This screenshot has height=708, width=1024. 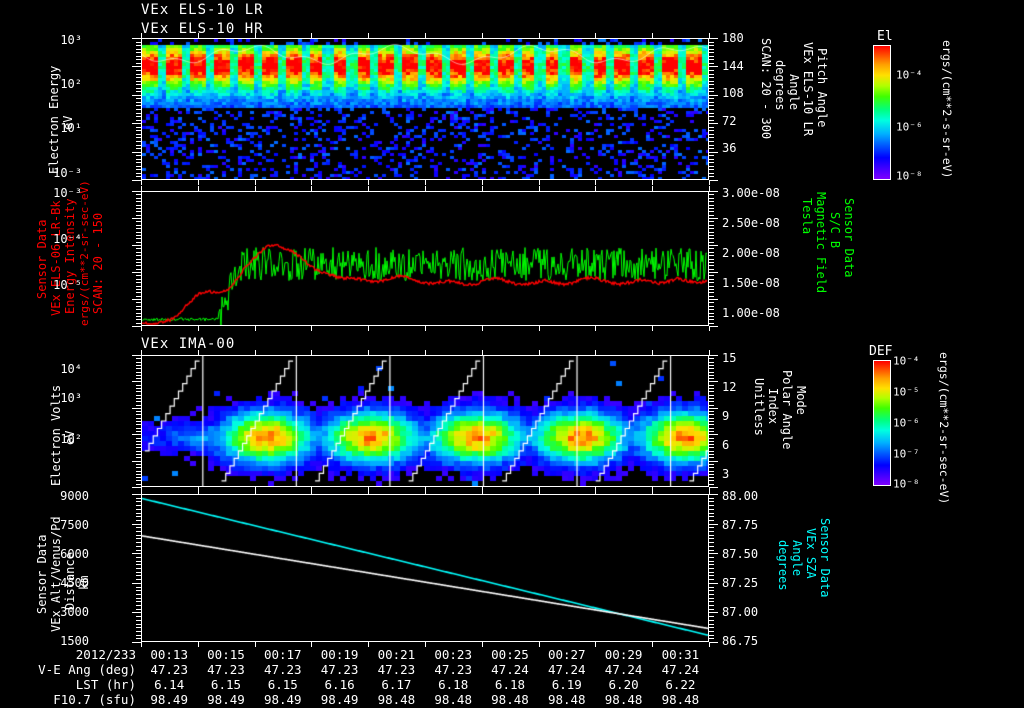 I want to click on time-table-cell: 00:15, so click(x=226, y=654).